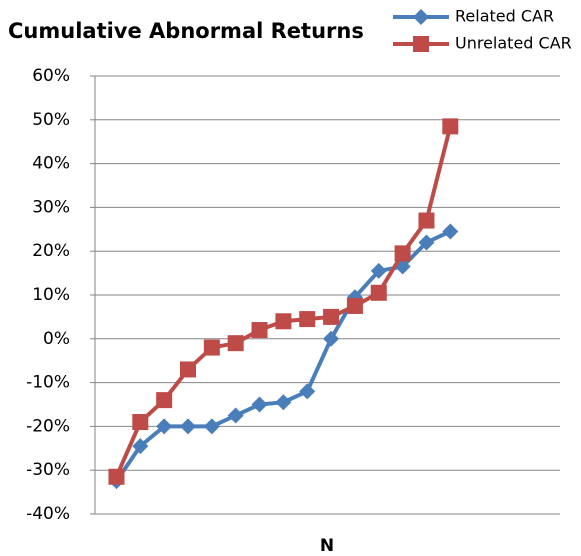 The width and height of the screenshot is (581, 556). What do you see at coordinates (51, 251) in the screenshot?
I see `y-tick-label: 20%` at bounding box center [51, 251].